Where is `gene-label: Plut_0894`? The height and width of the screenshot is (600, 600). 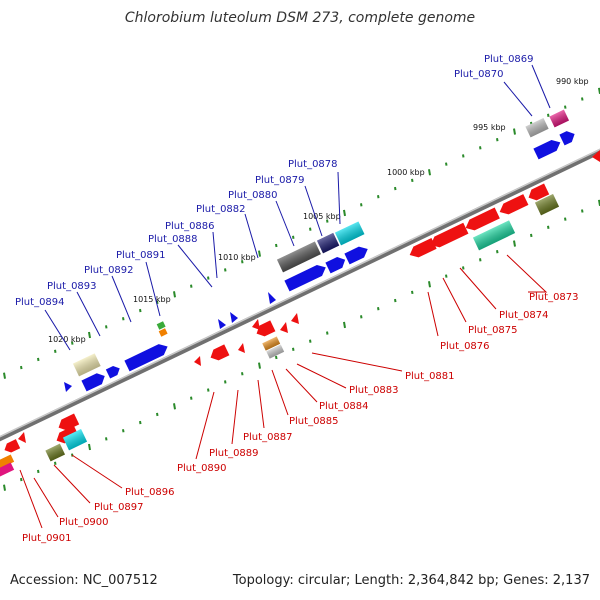 gene-label: Plut_0894 is located at coordinates (40, 302).